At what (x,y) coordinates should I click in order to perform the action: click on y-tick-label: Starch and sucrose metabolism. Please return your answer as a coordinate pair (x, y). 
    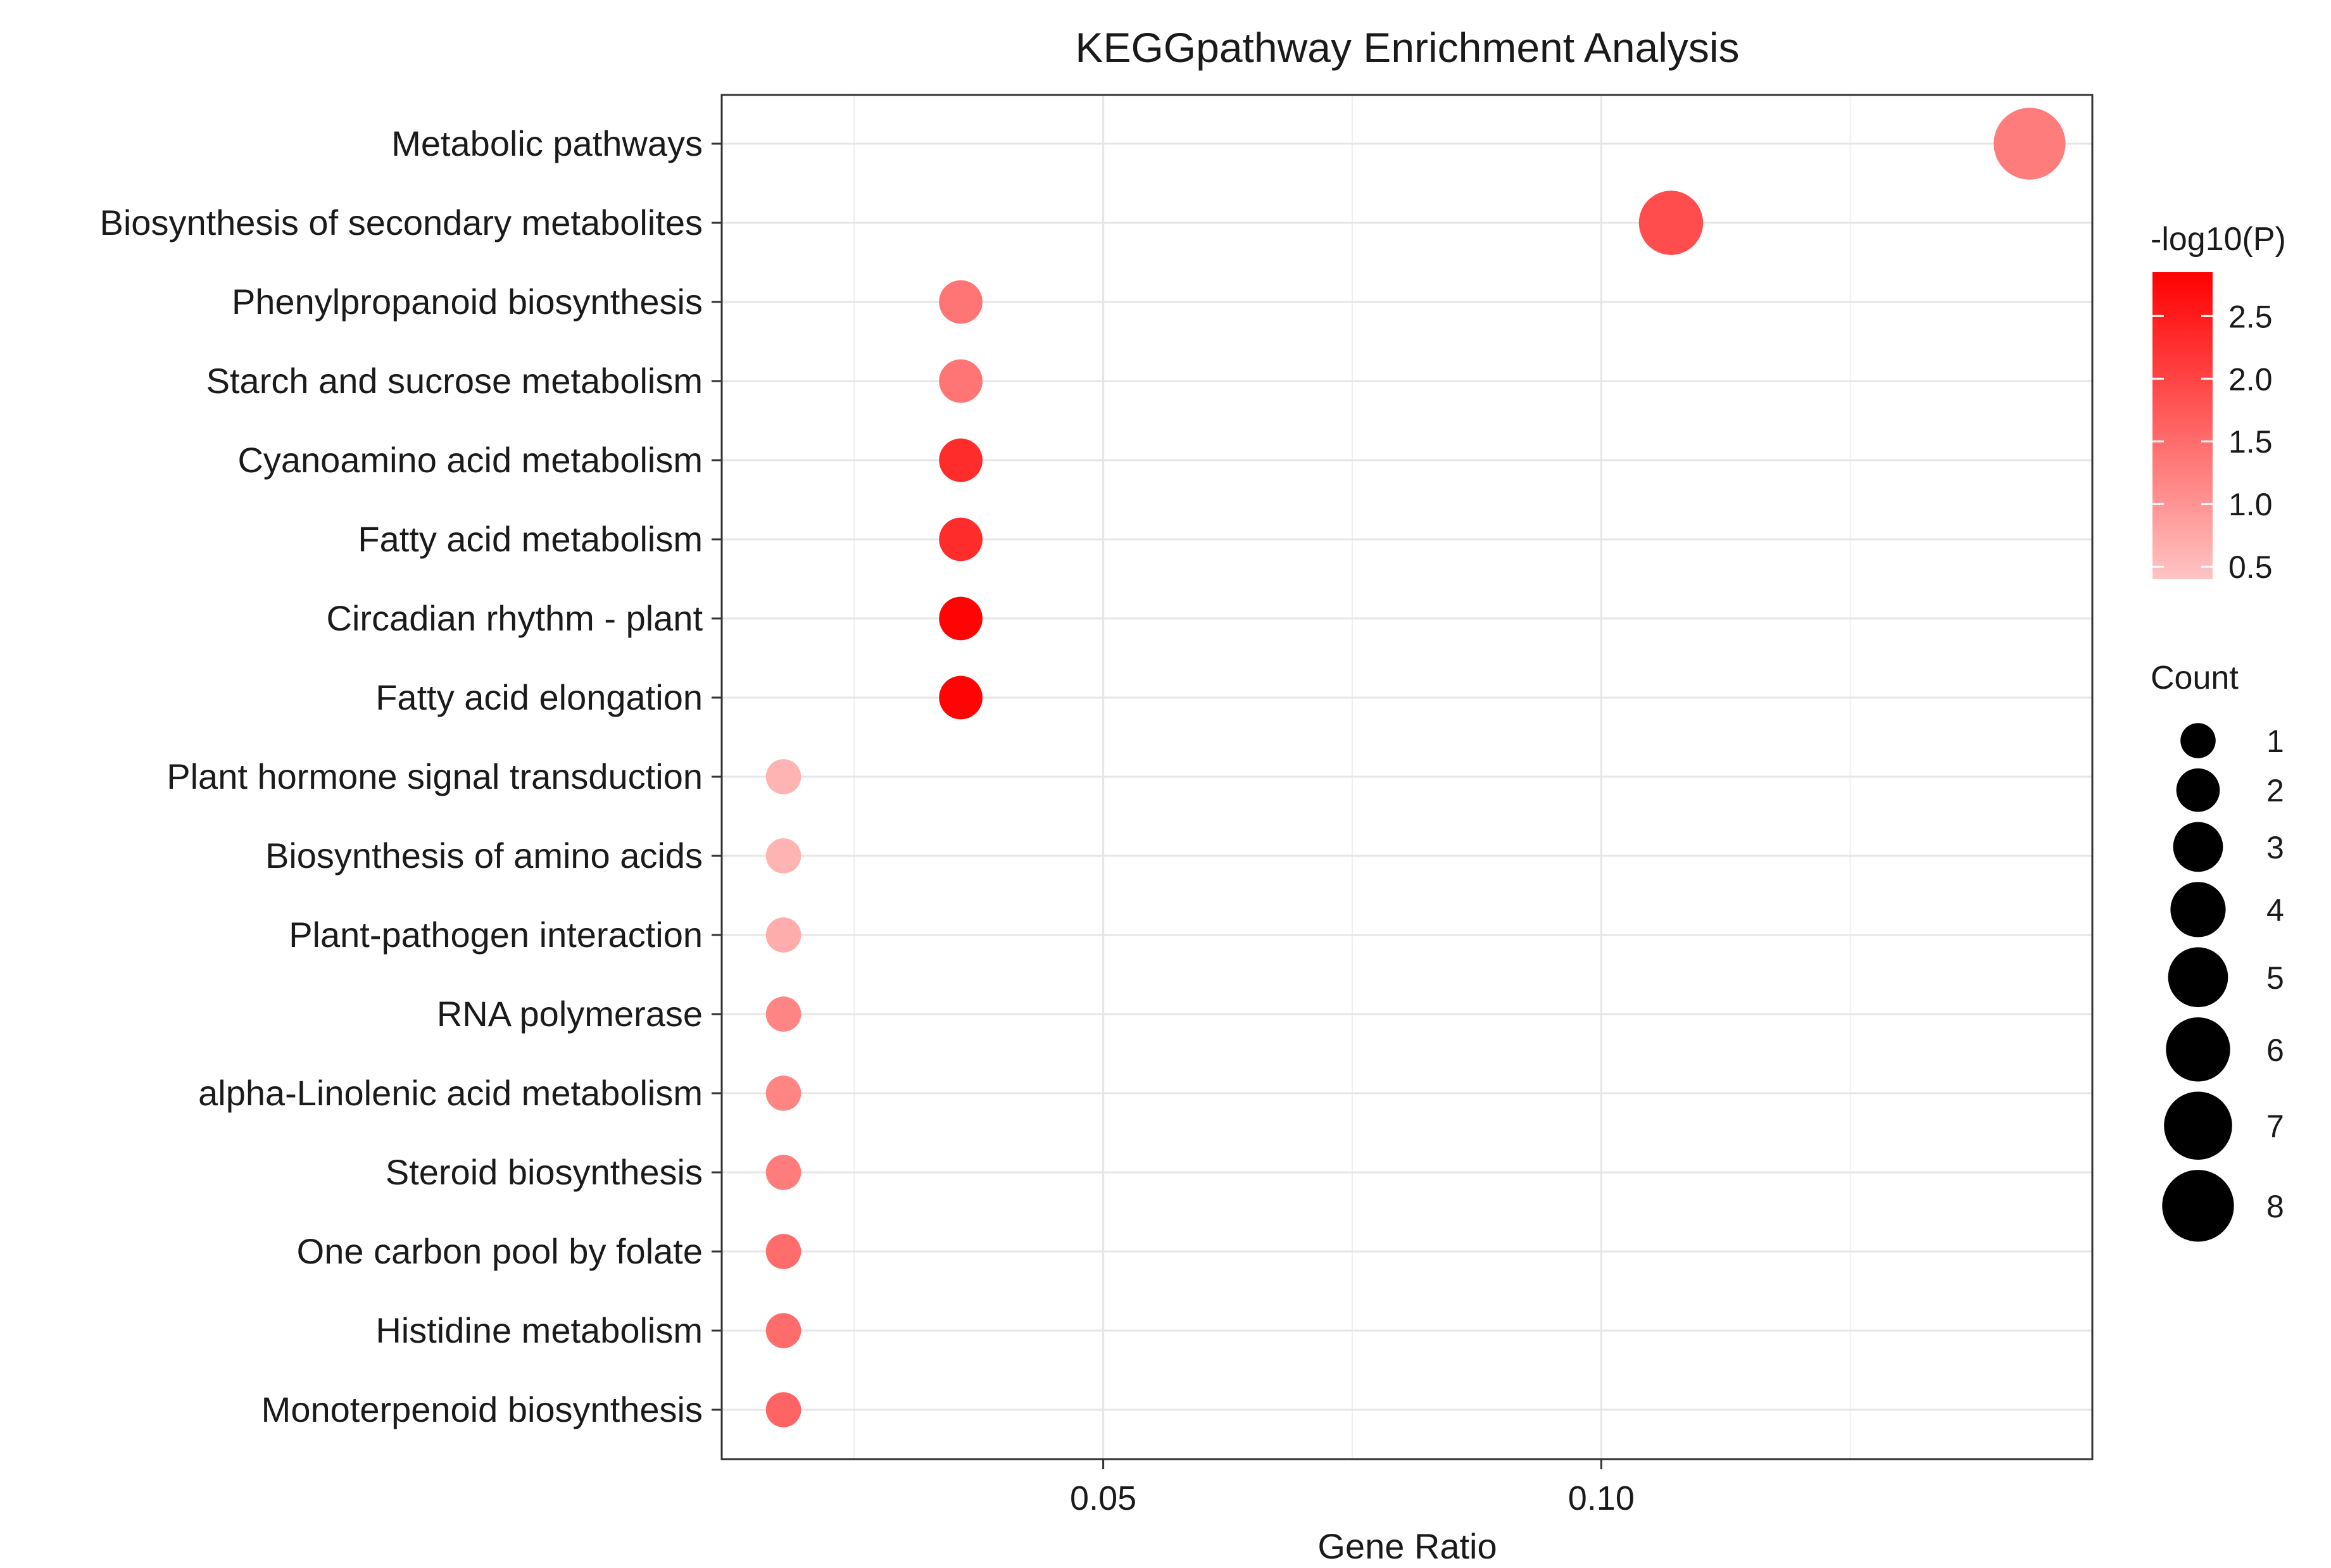
    Looking at the image, I should click on (454, 381).